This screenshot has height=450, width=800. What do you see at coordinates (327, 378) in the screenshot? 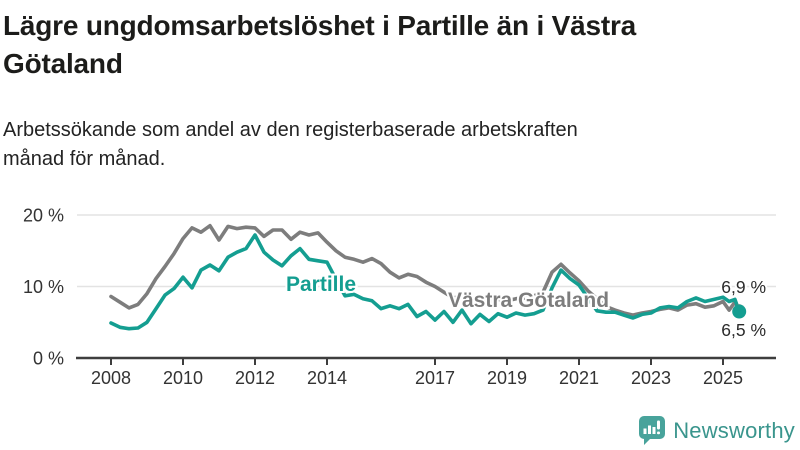
I see `x-axis-tick-label: 2014` at bounding box center [327, 378].